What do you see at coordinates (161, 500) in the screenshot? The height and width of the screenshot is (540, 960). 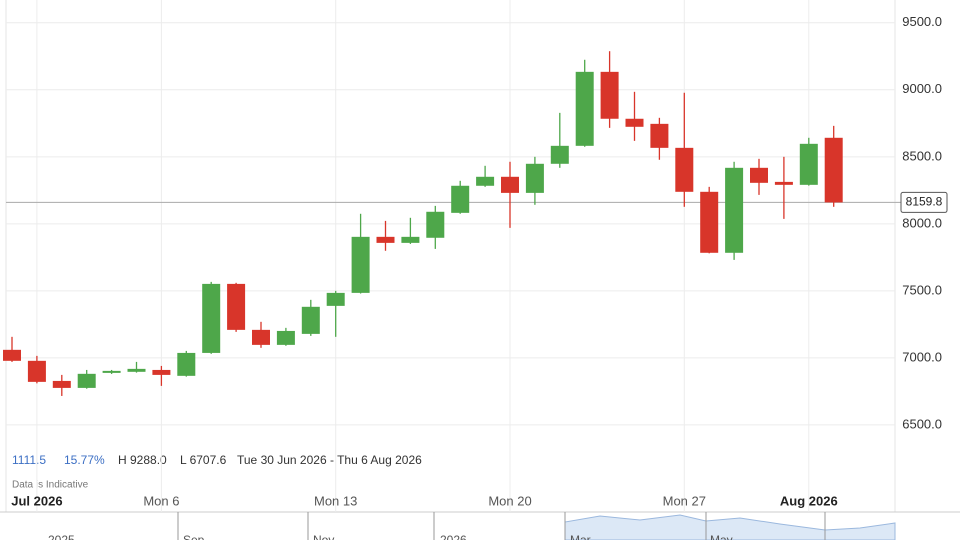 I see `x-tick-label: Mon 6` at bounding box center [161, 500].